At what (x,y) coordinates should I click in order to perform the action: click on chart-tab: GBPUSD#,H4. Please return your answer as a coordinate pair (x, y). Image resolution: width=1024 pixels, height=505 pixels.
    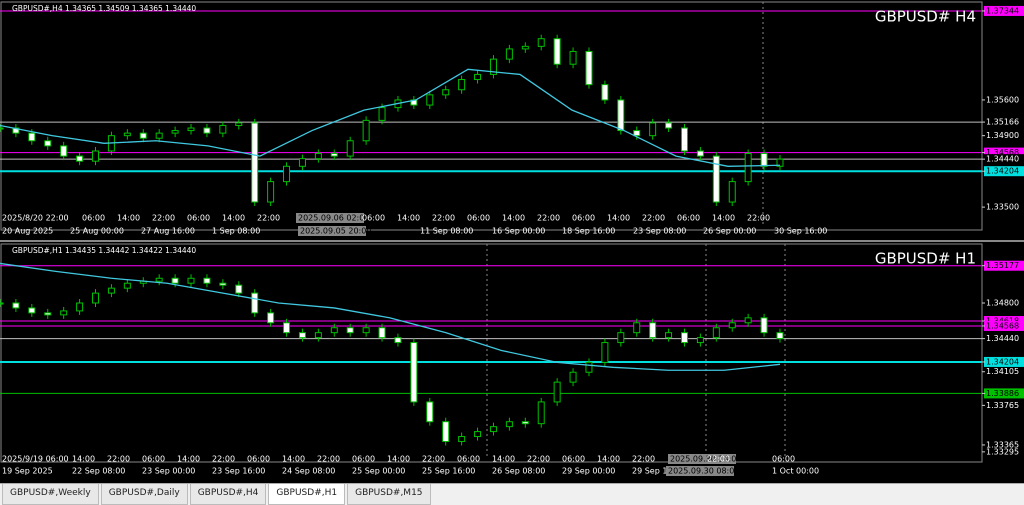
    Looking at the image, I should click on (228, 494).